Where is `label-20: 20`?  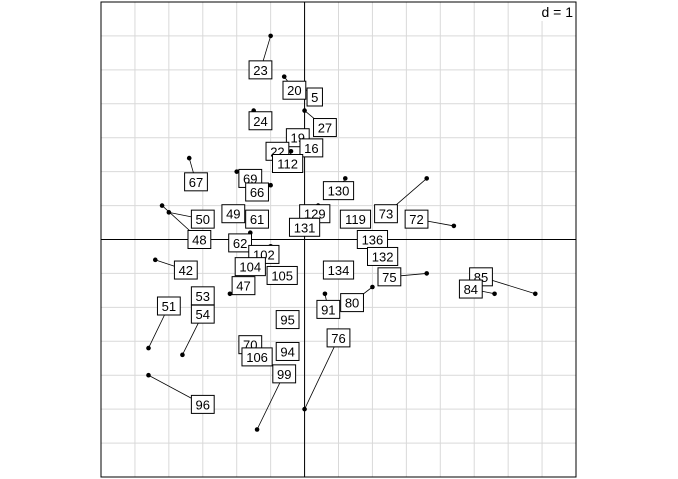
label-20: 20 is located at coordinates (294, 90).